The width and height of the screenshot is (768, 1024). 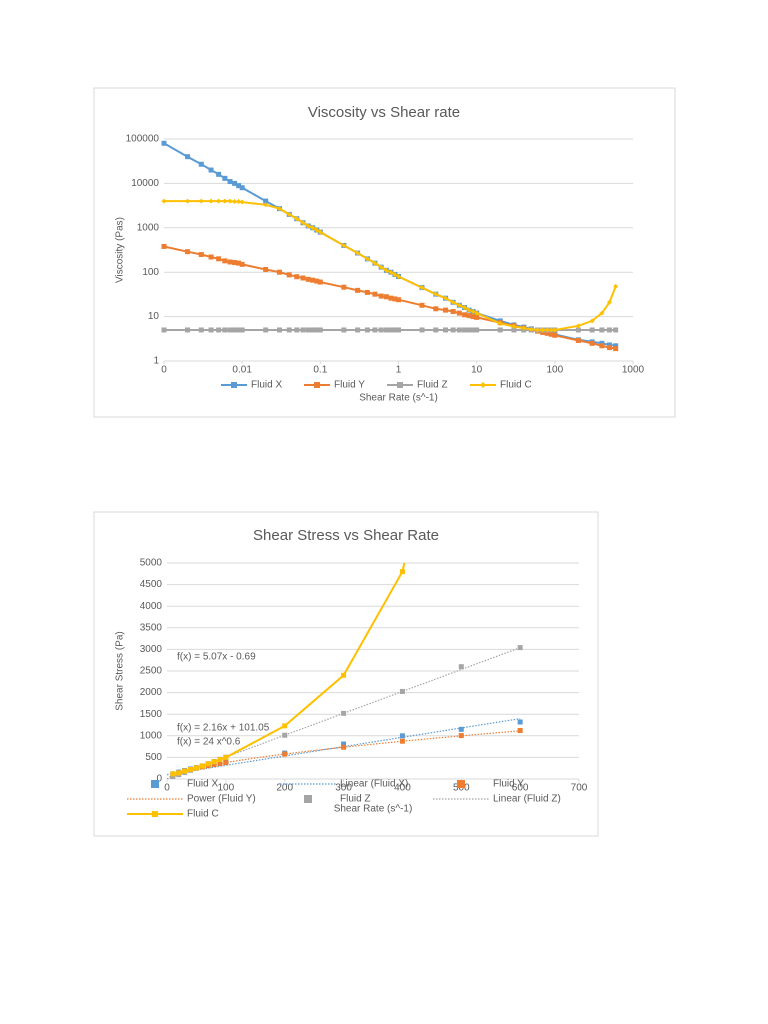 What do you see at coordinates (461, 788) in the screenshot?
I see `x-tick-label: 500` at bounding box center [461, 788].